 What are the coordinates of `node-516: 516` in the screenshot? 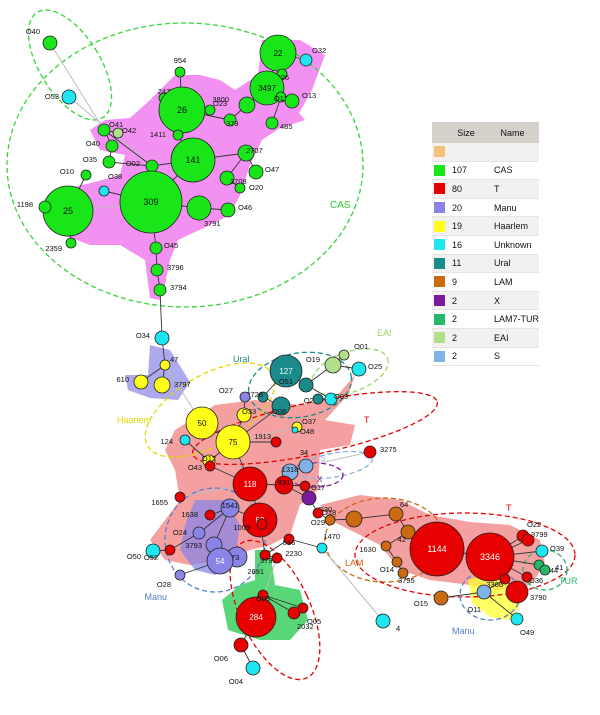 It's located at (289, 540).